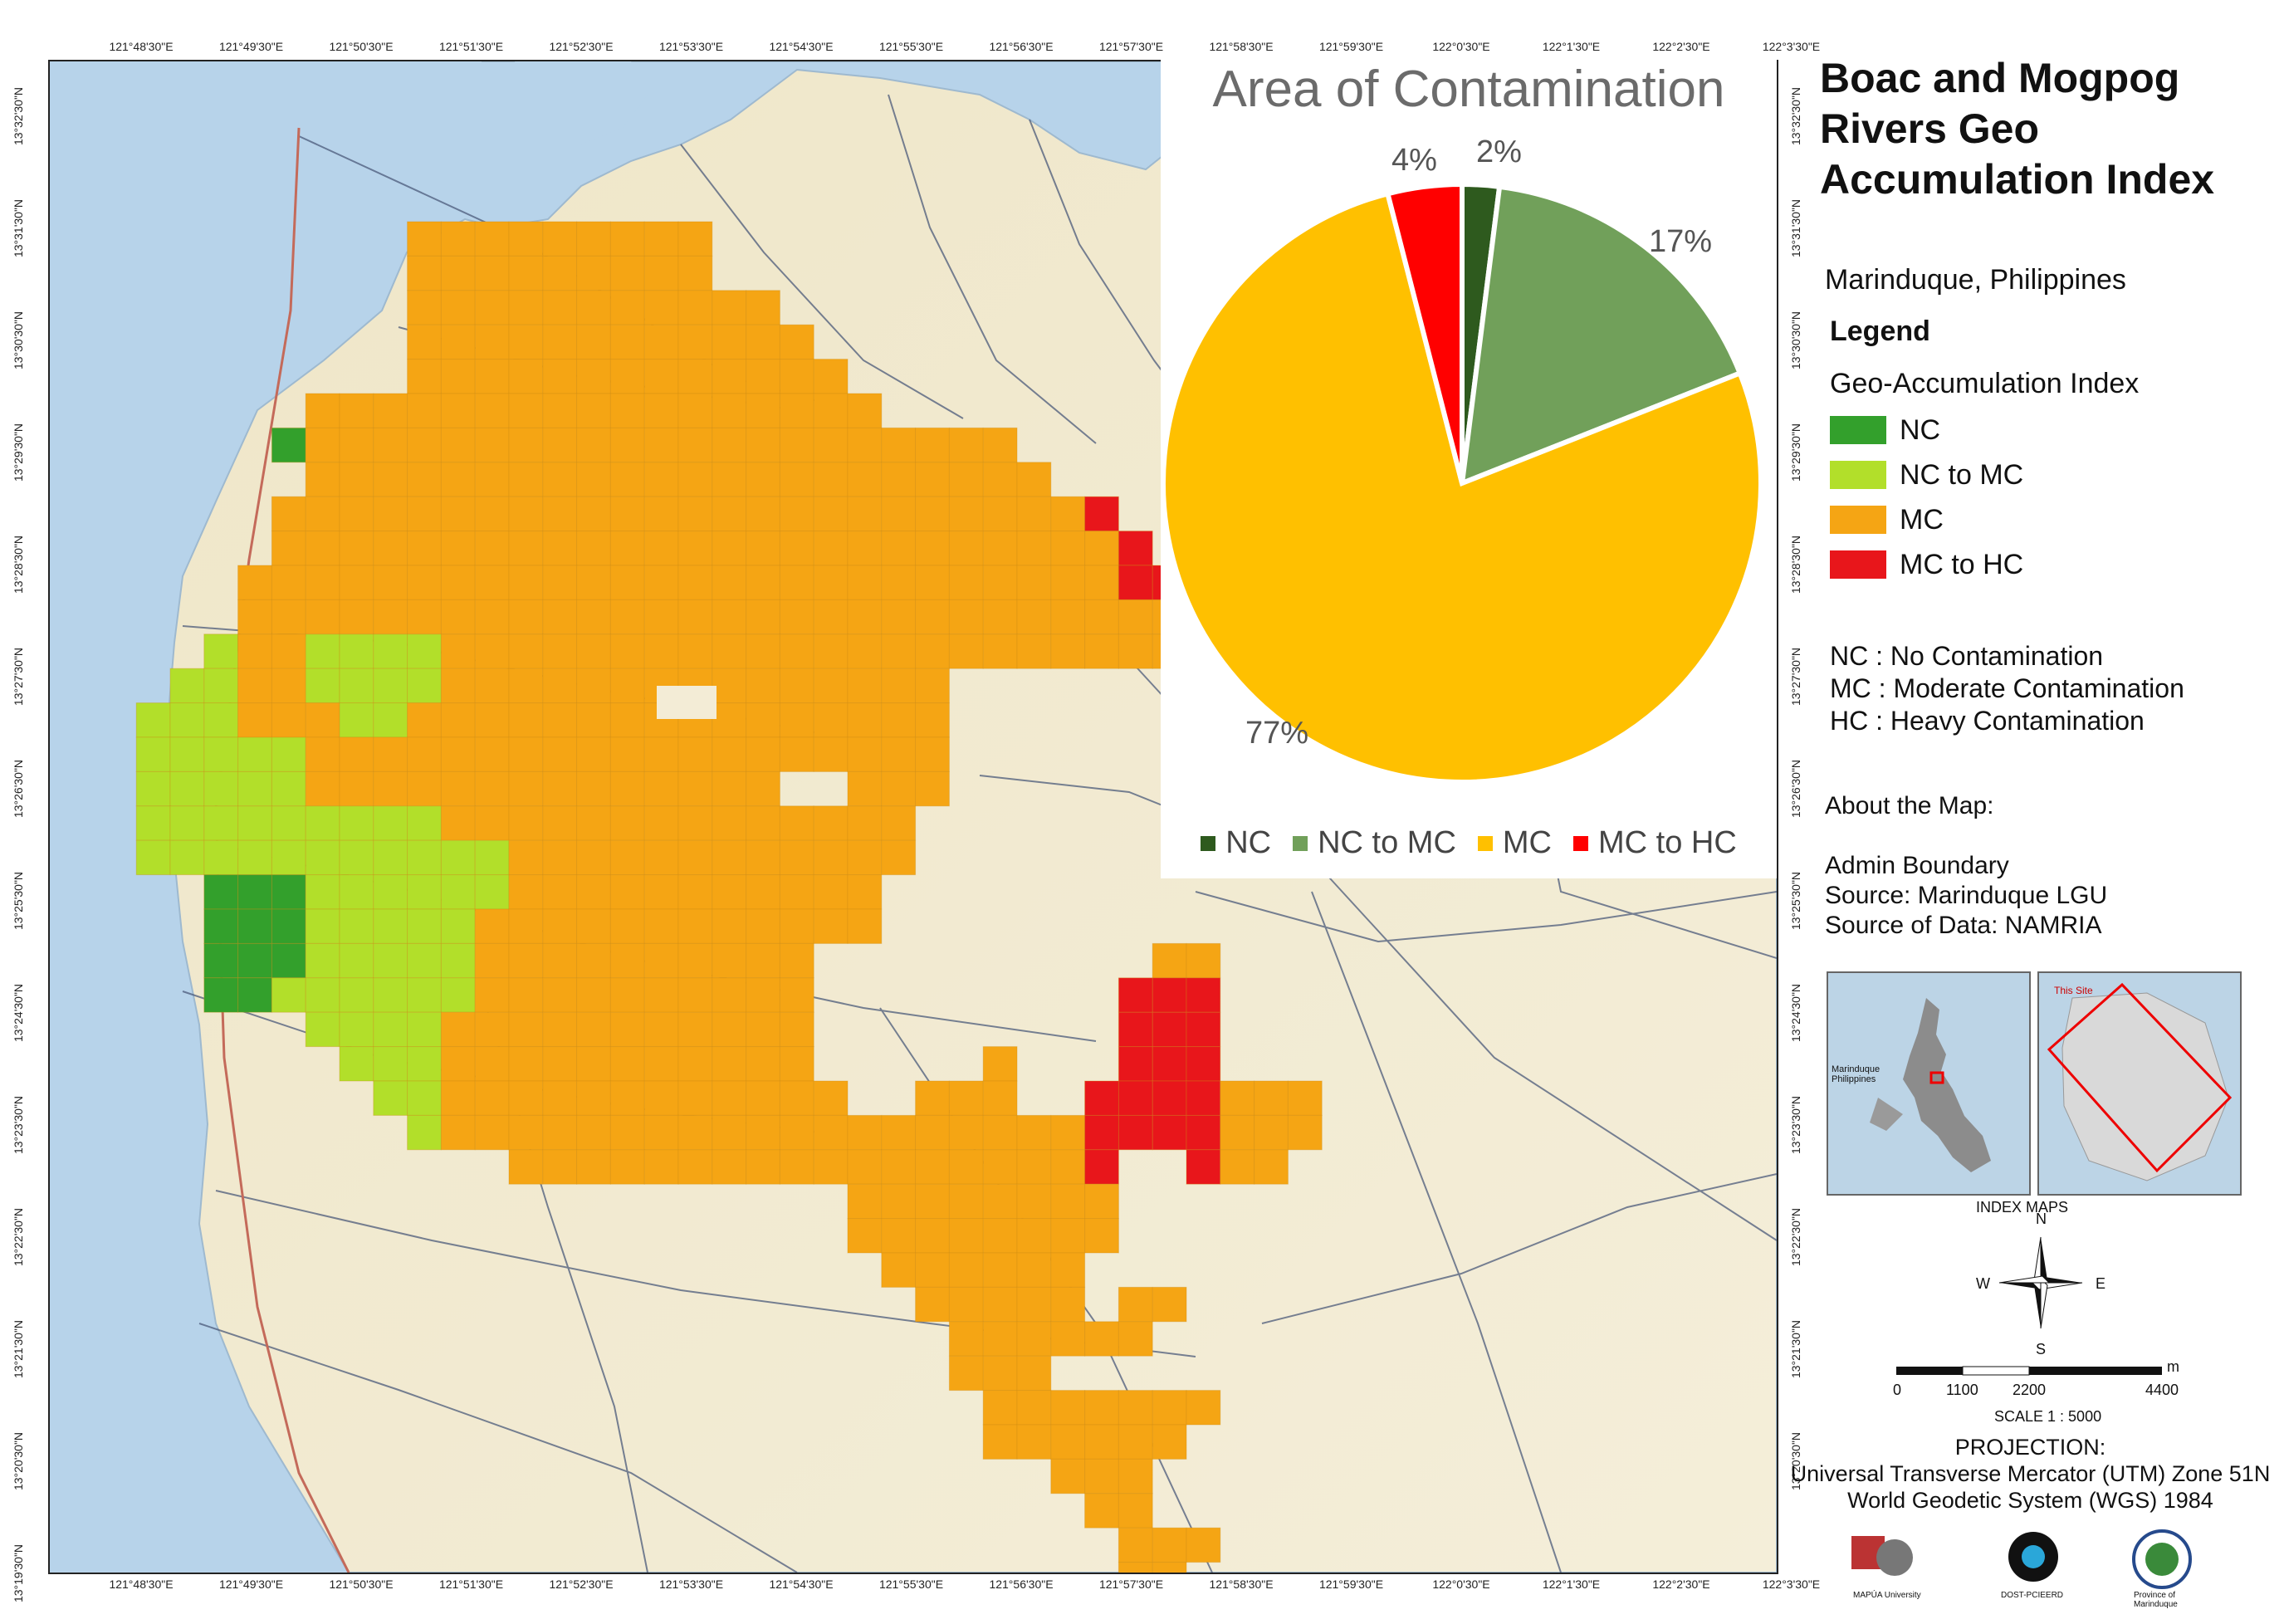  What do you see at coordinates (2162, 1390) in the screenshot?
I see `scale-tick: 4400` at bounding box center [2162, 1390].